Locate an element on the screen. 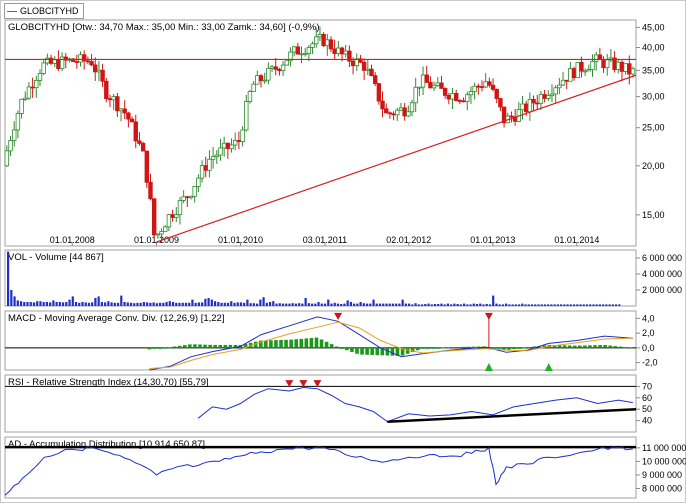  macd-buy-signal is located at coordinates (488, 367).